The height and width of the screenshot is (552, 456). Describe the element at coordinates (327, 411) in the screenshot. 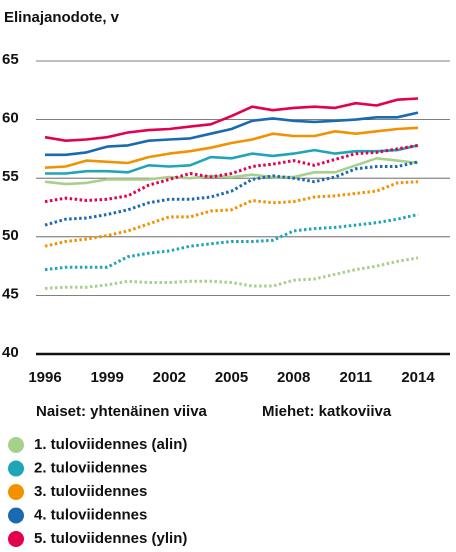

I see `annotation: Miehet: katkoviiva` at that location.